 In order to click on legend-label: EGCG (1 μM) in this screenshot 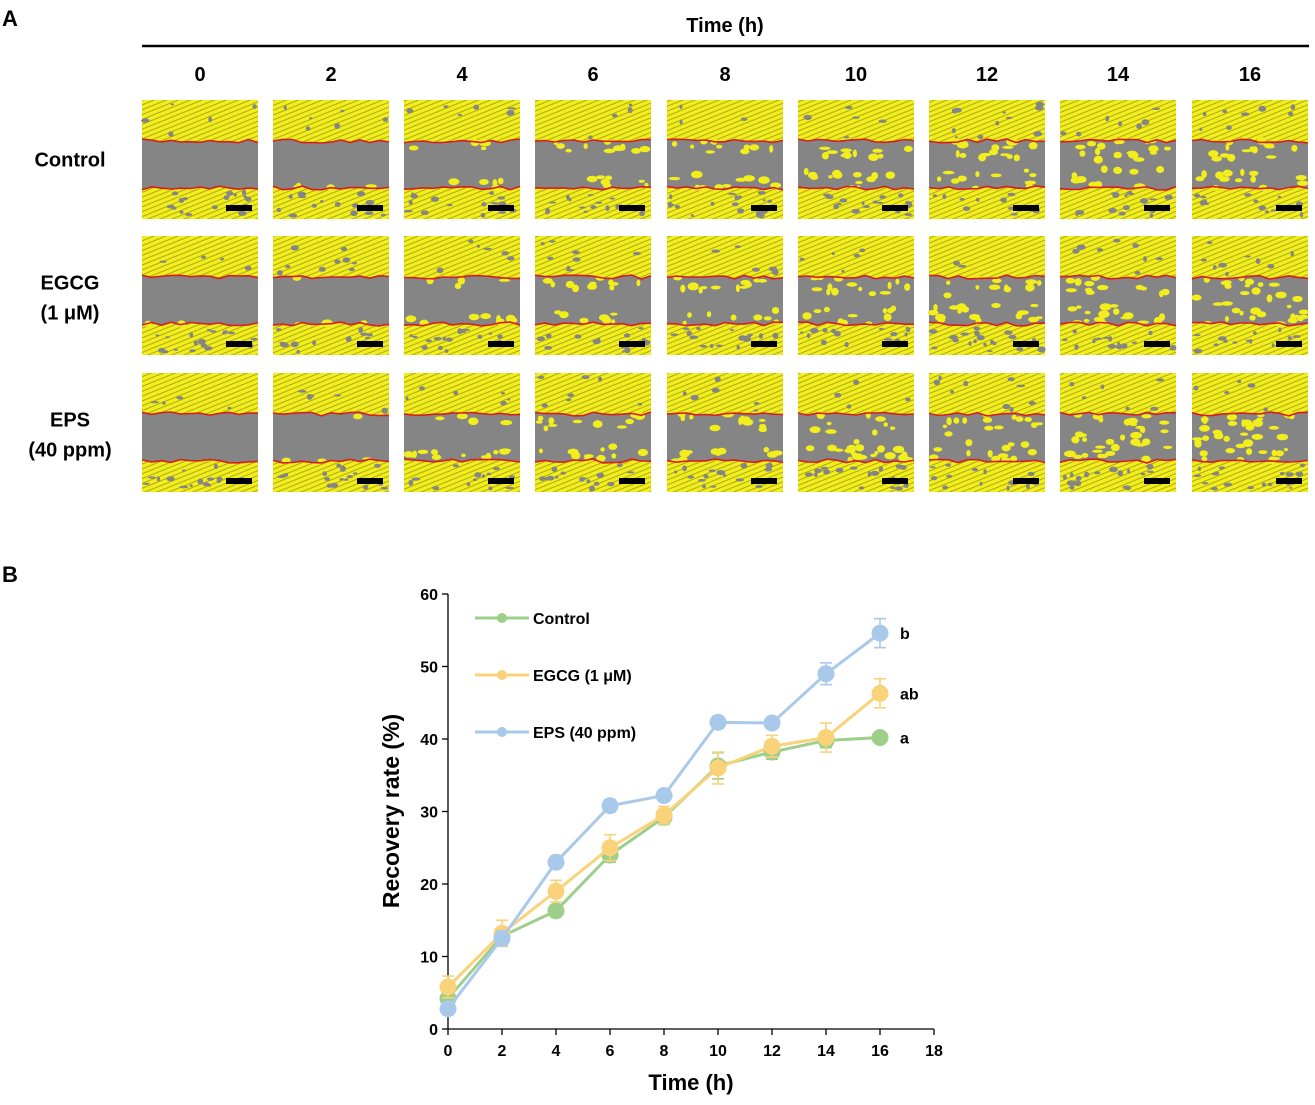, I will do `click(582, 676)`.